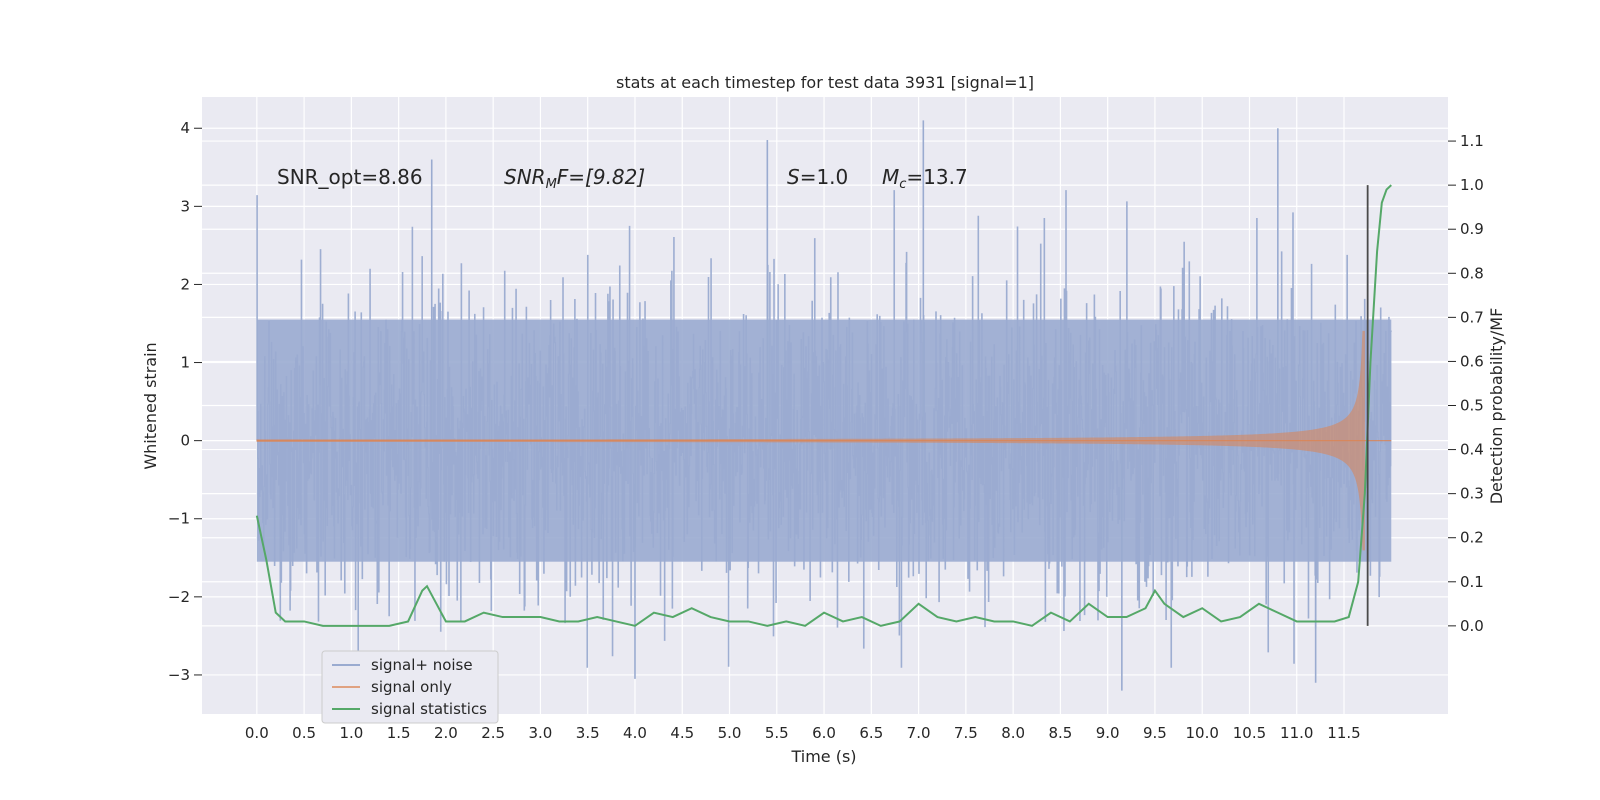 This screenshot has width=1600, height=800. Describe the element at coordinates (1472, 626) in the screenshot. I see `y-right-tick-label: 0.0` at that location.